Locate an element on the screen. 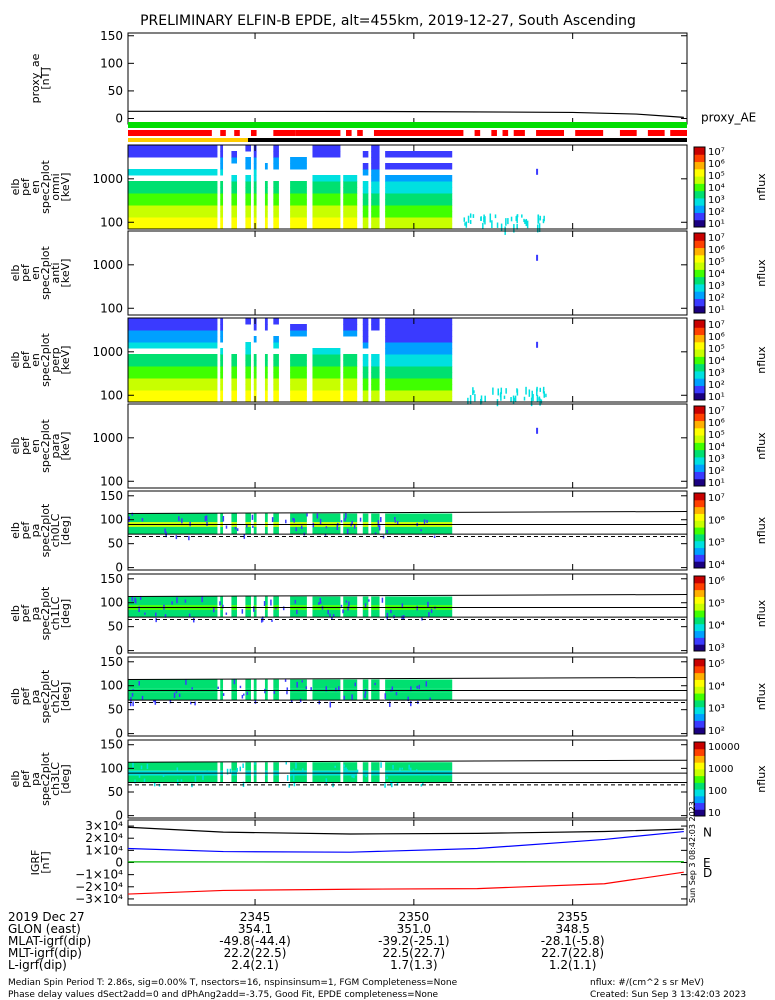  y-axis-label-line: [keV] is located at coordinates (65, 273).